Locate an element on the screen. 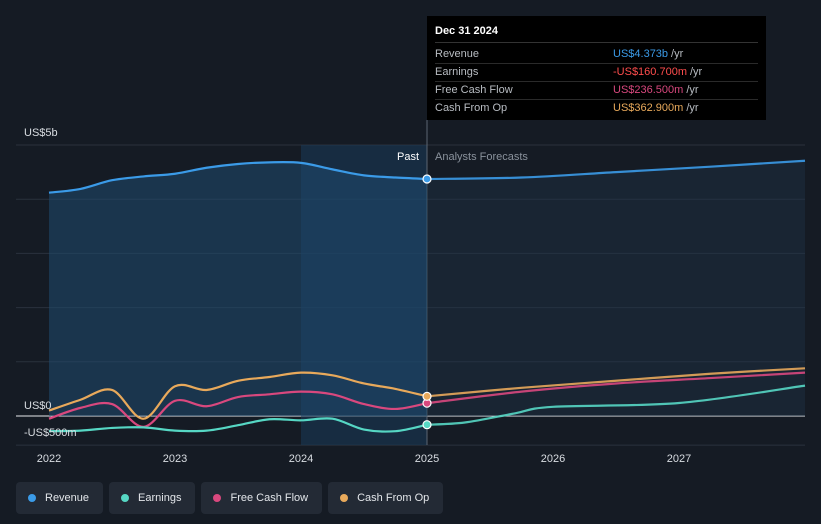 This screenshot has height=524, width=821. tooltip-value: US$236.500m is located at coordinates (648, 90).